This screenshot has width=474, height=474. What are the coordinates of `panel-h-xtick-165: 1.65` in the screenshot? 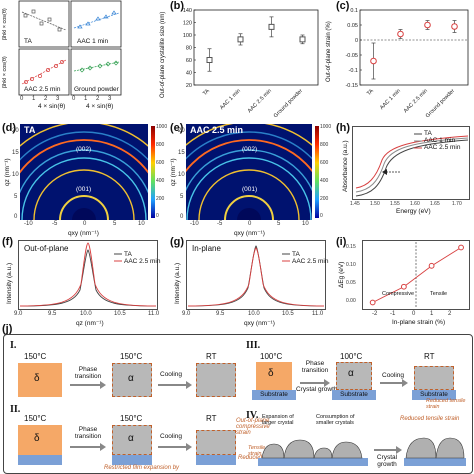 It's located at (435, 204).